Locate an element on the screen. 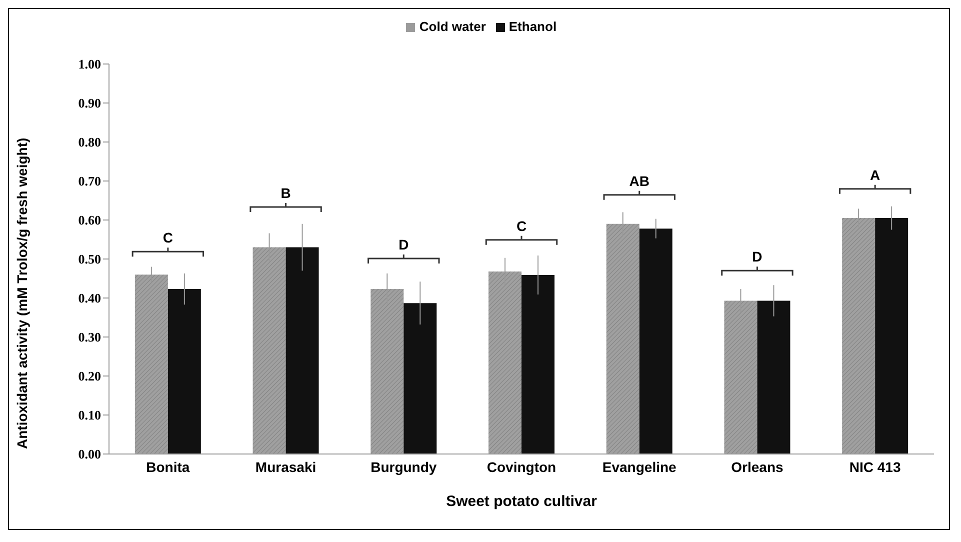 The image size is (961, 542). y-tick-label: 0.80 is located at coordinates (89, 142).